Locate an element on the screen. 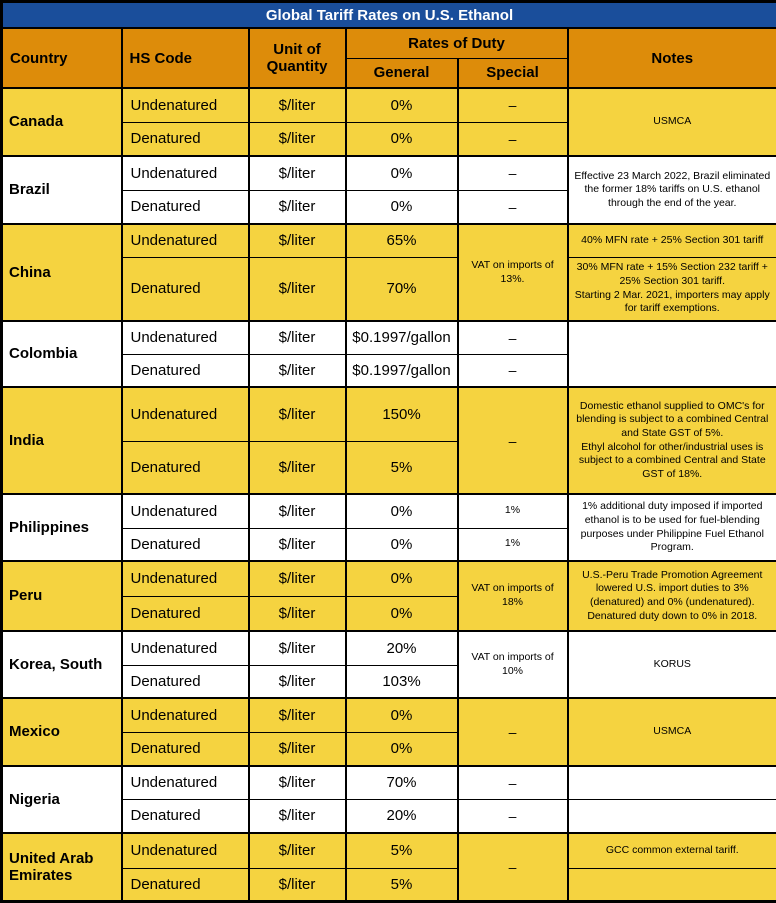 Image resolution: width=776 pixels, height=903 pixels. general-rate-cell: $0.1997/gallon is located at coordinates (402, 370).